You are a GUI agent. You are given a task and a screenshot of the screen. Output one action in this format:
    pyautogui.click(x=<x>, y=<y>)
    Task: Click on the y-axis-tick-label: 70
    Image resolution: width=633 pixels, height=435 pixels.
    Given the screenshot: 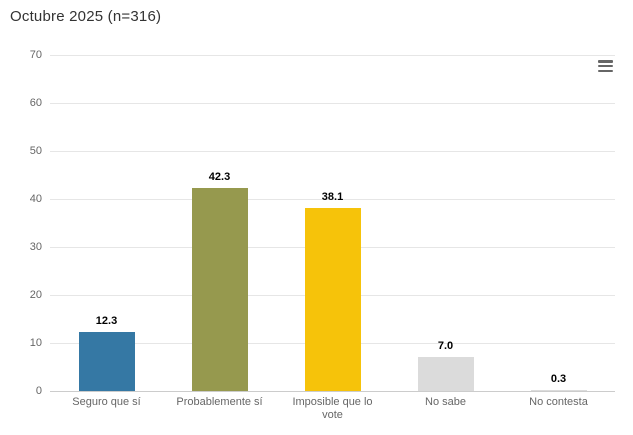 What is the action you would take?
    pyautogui.click(x=35, y=55)
    